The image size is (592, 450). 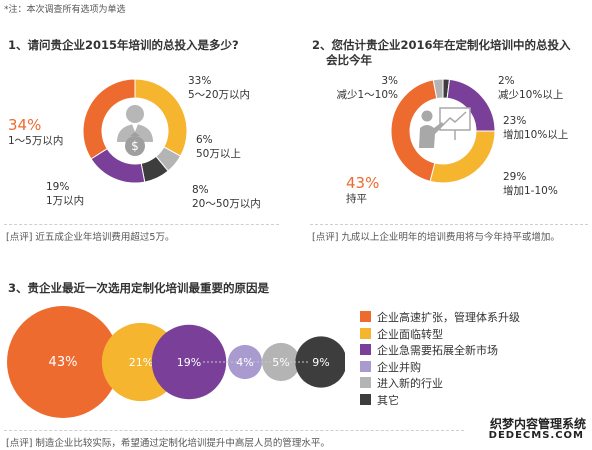 What do you see at coordinates (204, 140) in the screenshot?
I see `chart1-label-pct: 6%` at bounding box center [204, 140].